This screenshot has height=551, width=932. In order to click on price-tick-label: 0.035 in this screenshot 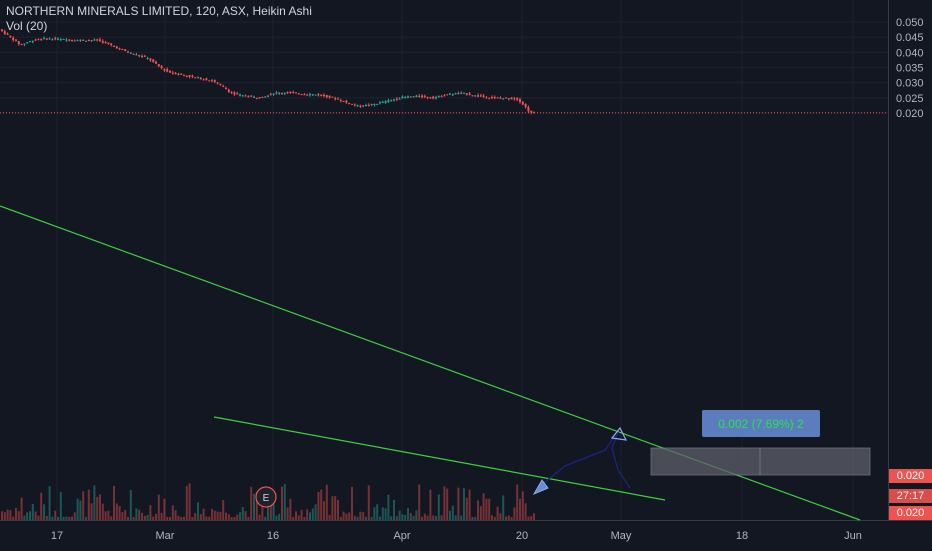, I will do `click(910, 68)`.